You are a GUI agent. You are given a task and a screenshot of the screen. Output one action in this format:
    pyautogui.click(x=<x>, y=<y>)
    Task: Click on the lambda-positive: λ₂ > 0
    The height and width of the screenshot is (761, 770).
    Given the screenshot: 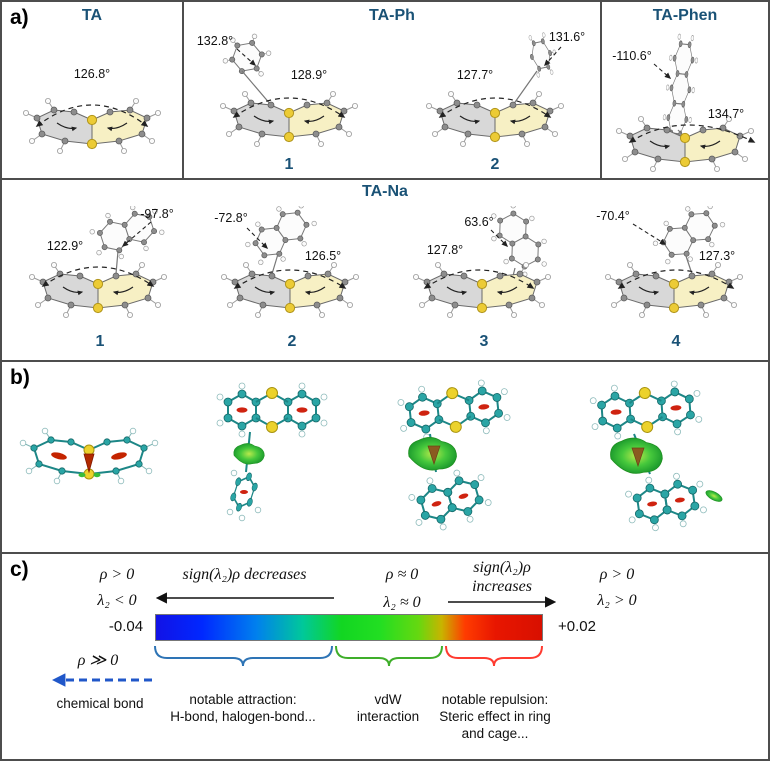 What is the action you would take?
    pyautogui.click(x=617, y=600)
    